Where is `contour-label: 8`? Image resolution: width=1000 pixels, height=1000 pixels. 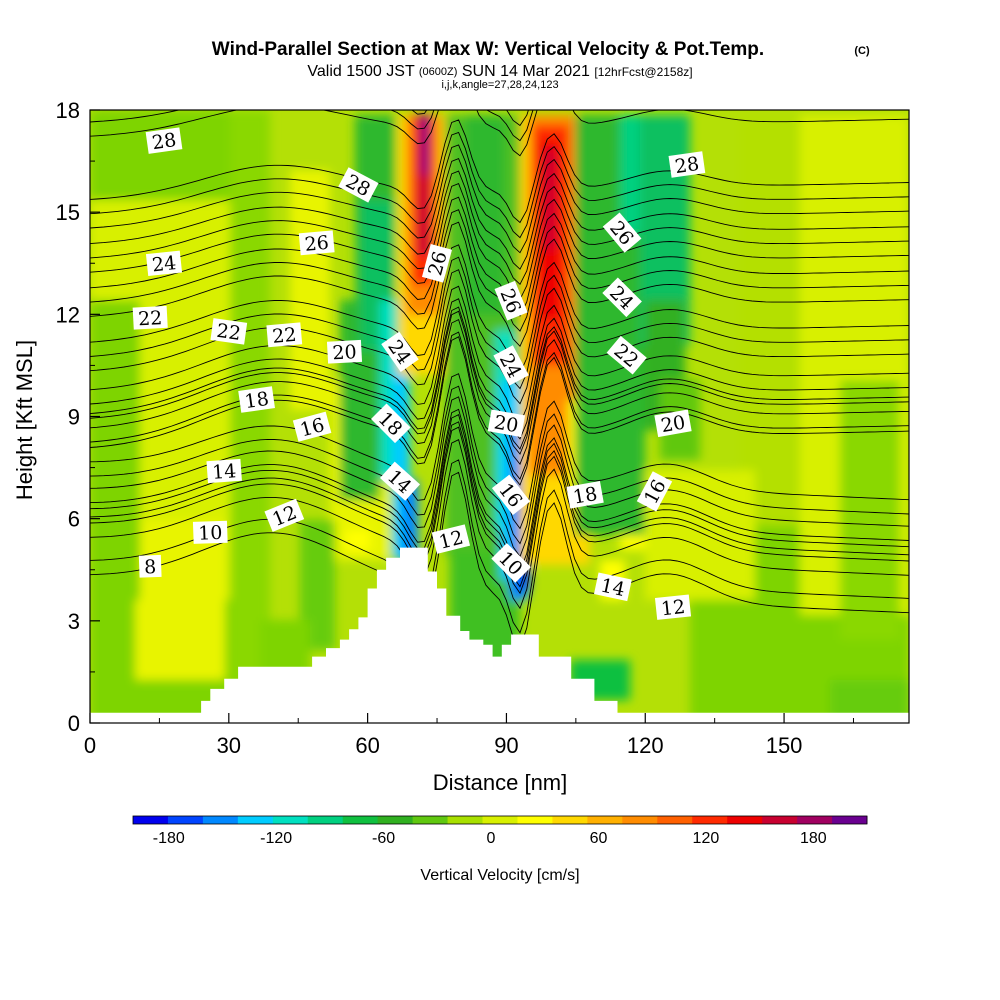 contour-label: 8 is located at coordinates (150, 566).